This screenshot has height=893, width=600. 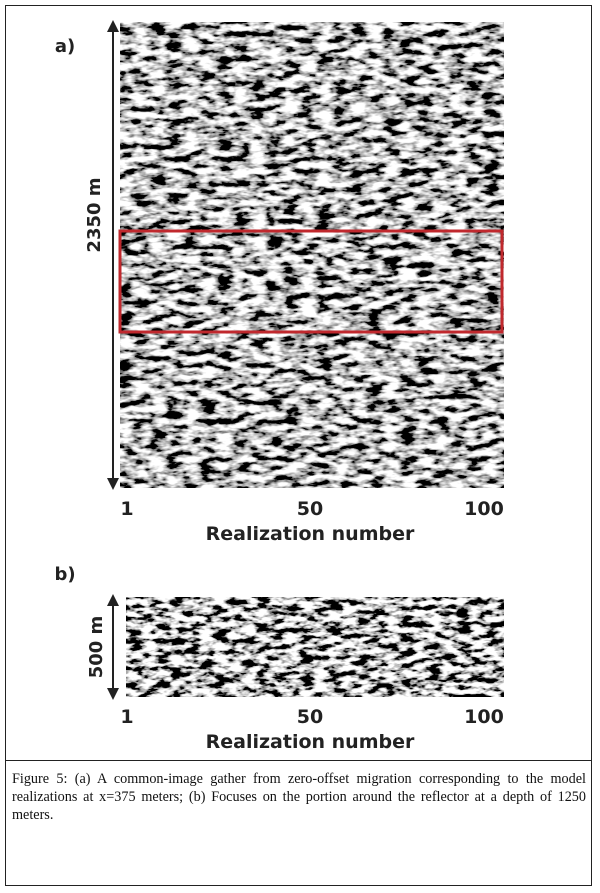 I want to click on panel-label: b), so click(x=64, y=574).